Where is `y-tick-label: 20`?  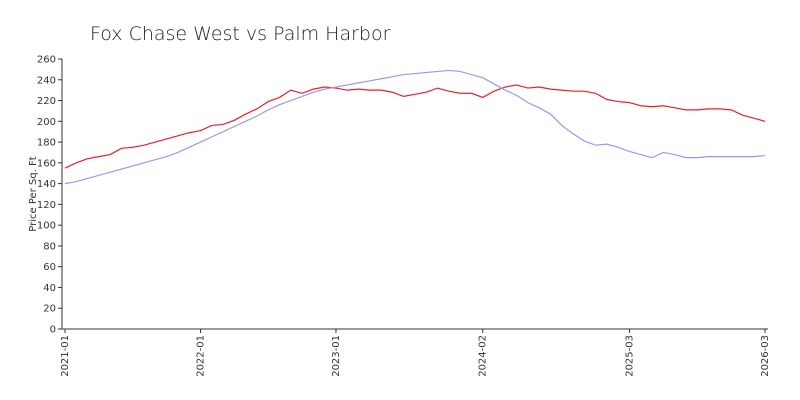
y-tick-label: 20 is located at coordinates (49, 309).